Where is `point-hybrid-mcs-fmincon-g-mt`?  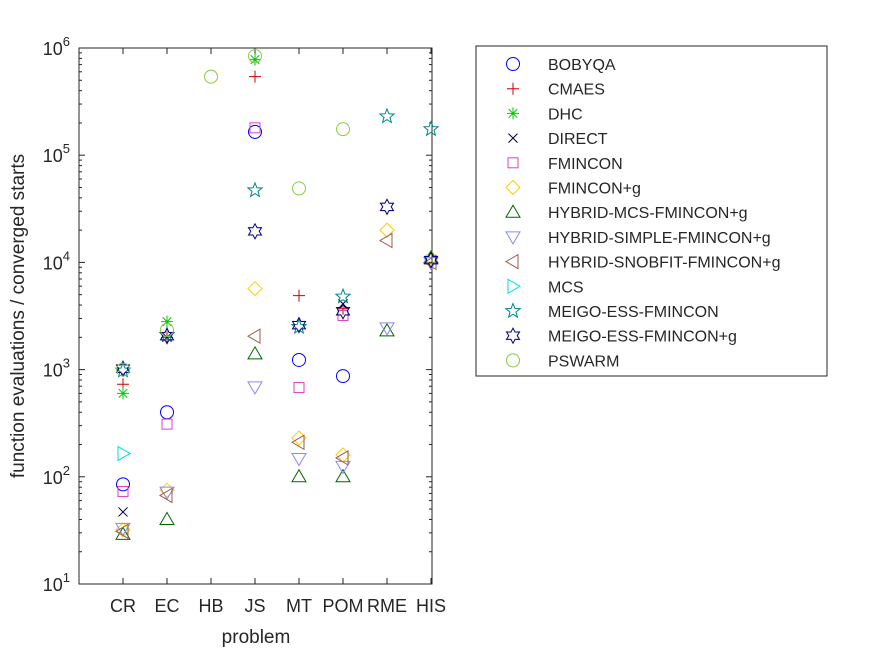
point-hybrid-mcs-fmincon-g-mt is located at coordinates (299, 475).